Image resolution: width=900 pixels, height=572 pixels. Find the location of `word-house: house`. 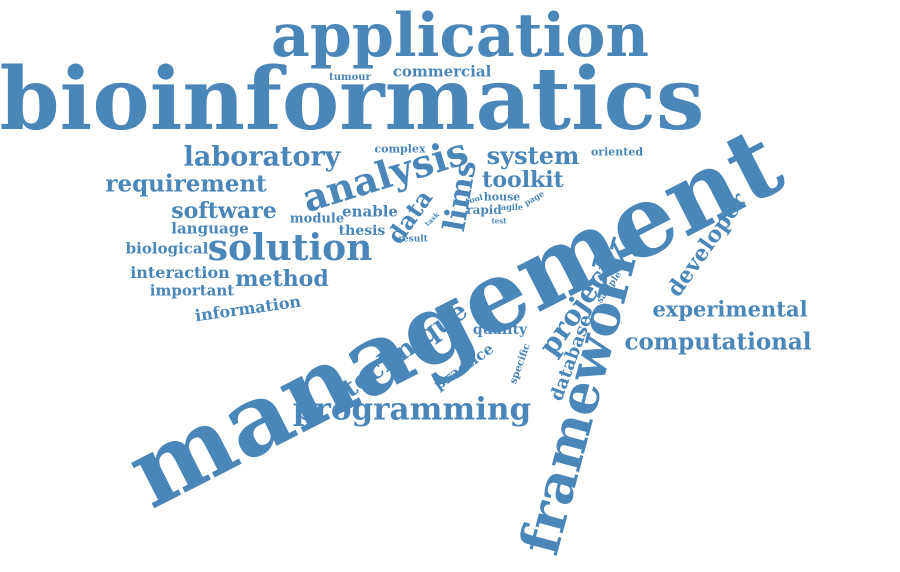

word-house: house is located at coordinates (502, 197).